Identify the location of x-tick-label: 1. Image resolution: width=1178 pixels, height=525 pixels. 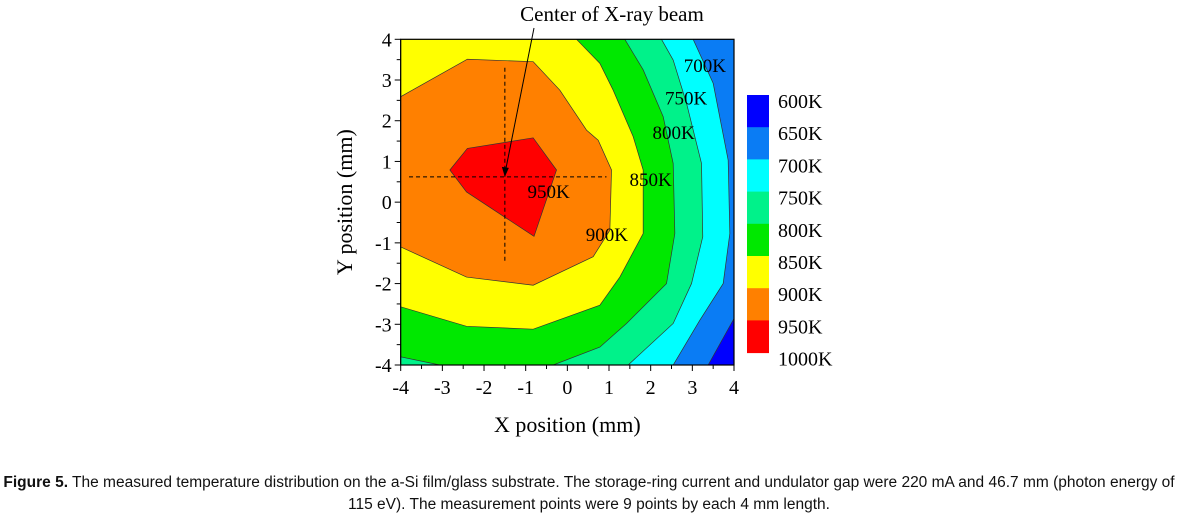
(609, 388).